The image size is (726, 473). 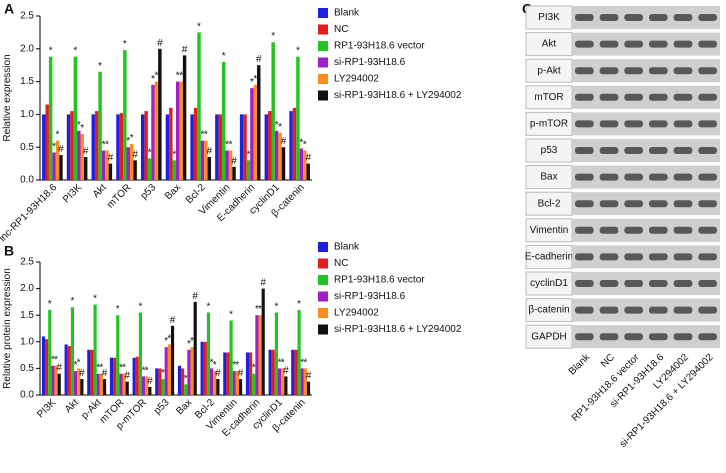 I want to click on x-tick-label: PI3K, so click(x=72, y=193).